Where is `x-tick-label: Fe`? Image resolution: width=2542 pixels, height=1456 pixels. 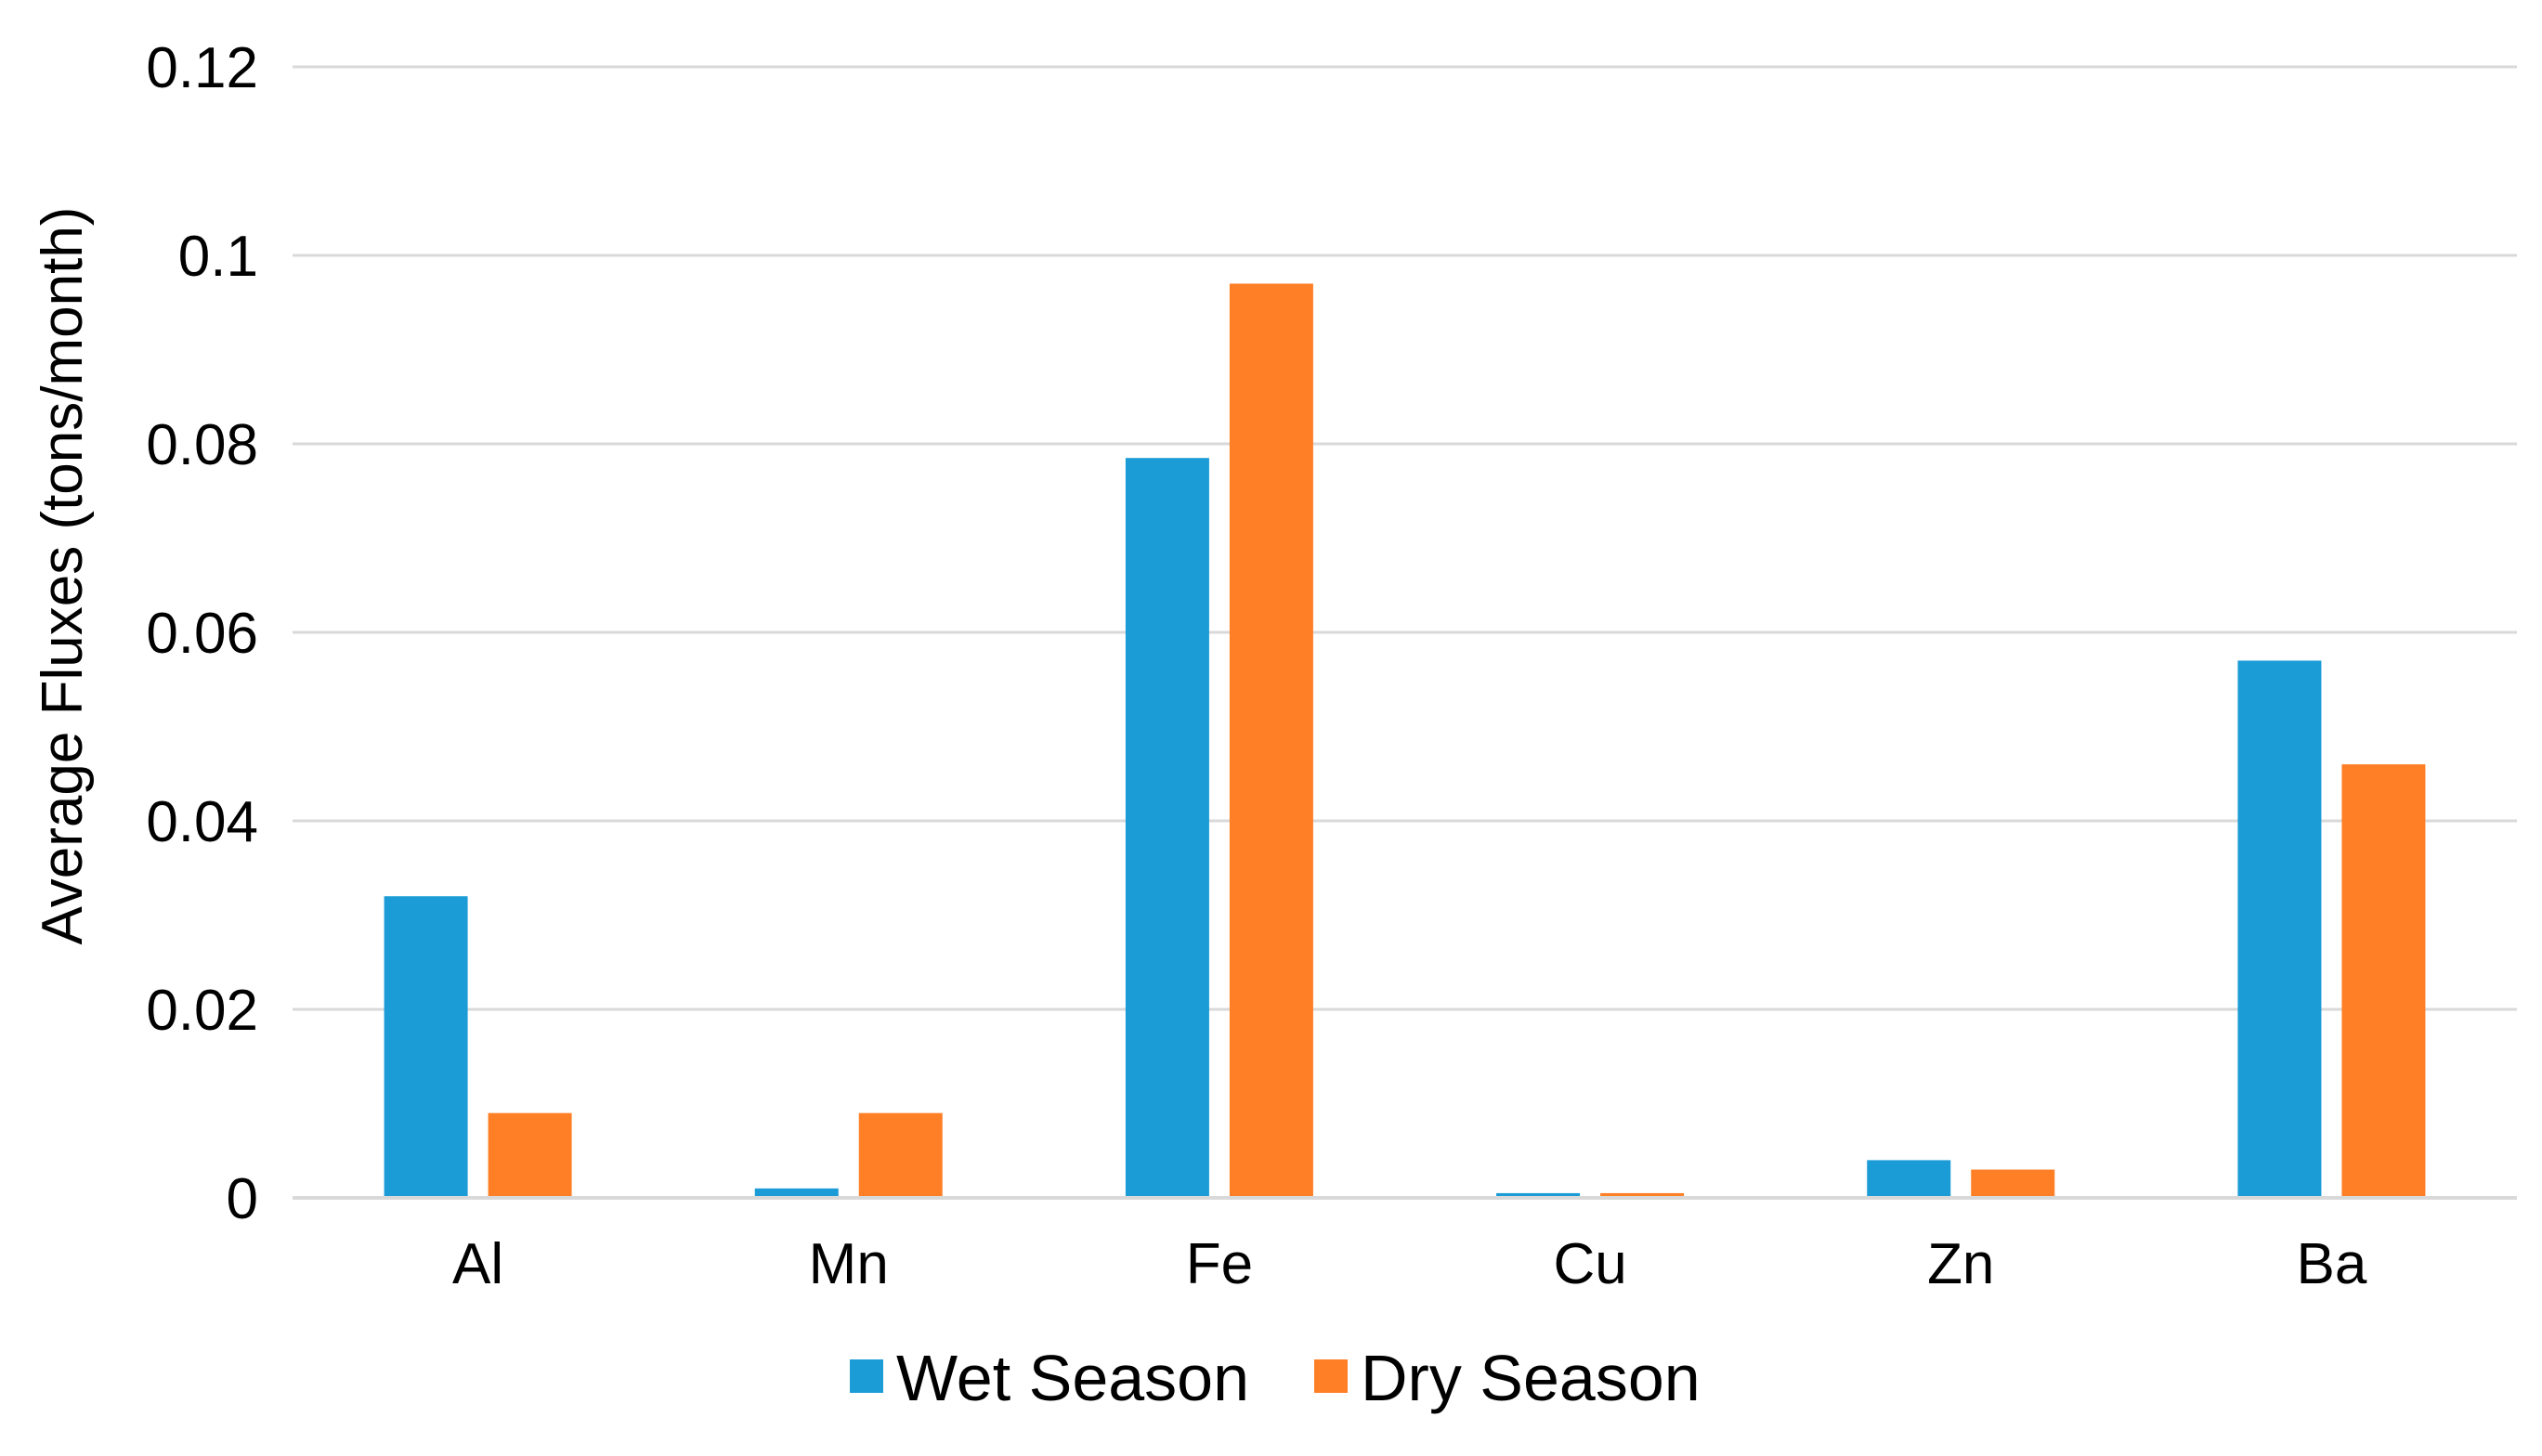 x-tick-label: Fe is located at coordinates (1219, 1264).